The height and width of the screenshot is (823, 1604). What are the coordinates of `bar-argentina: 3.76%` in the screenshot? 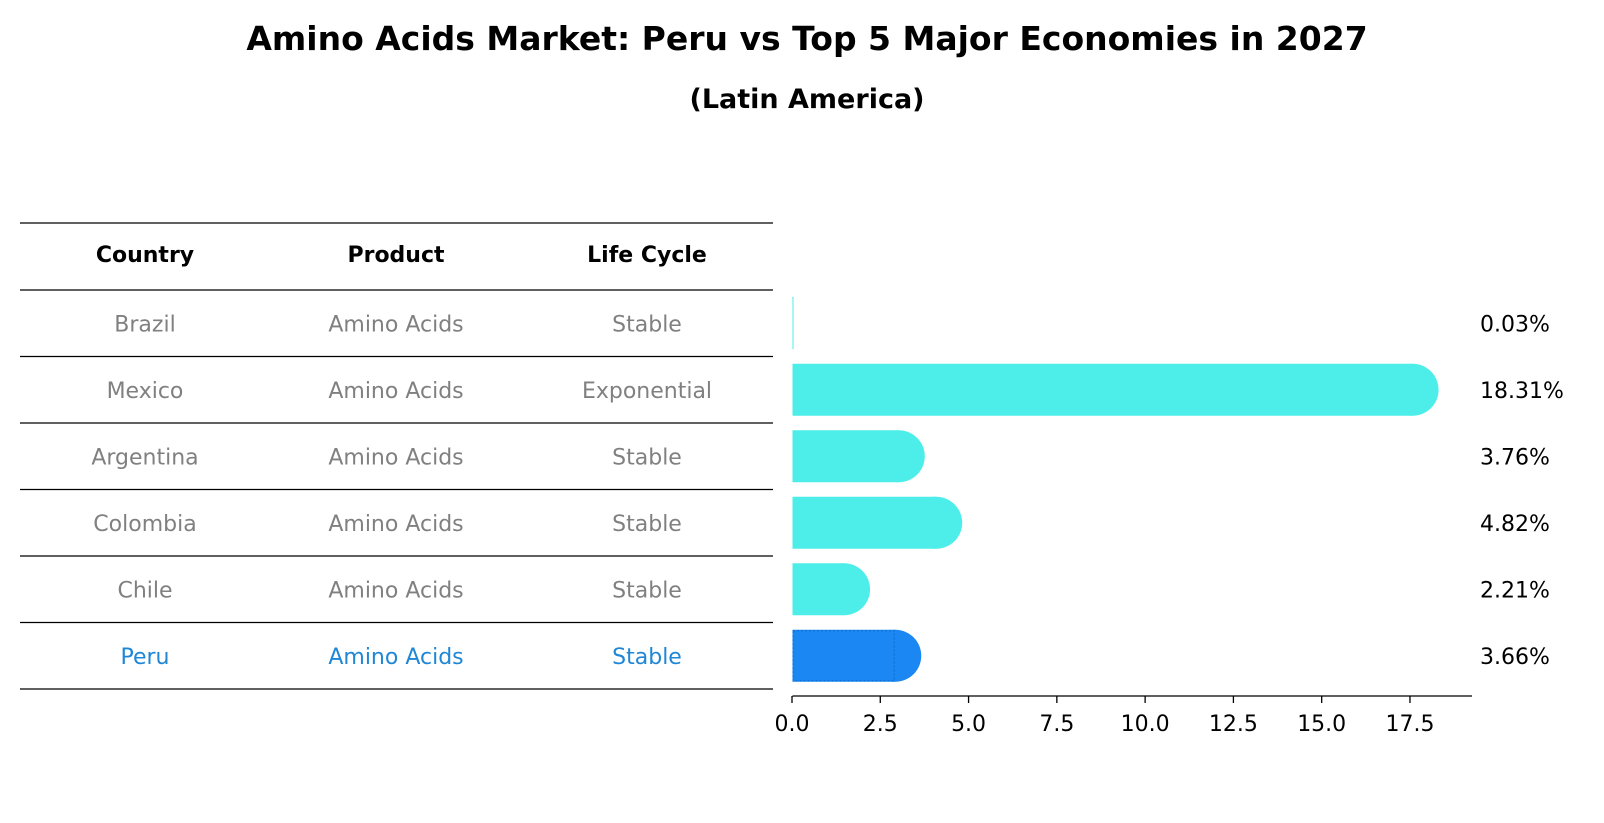 It's located at (1171, 456).